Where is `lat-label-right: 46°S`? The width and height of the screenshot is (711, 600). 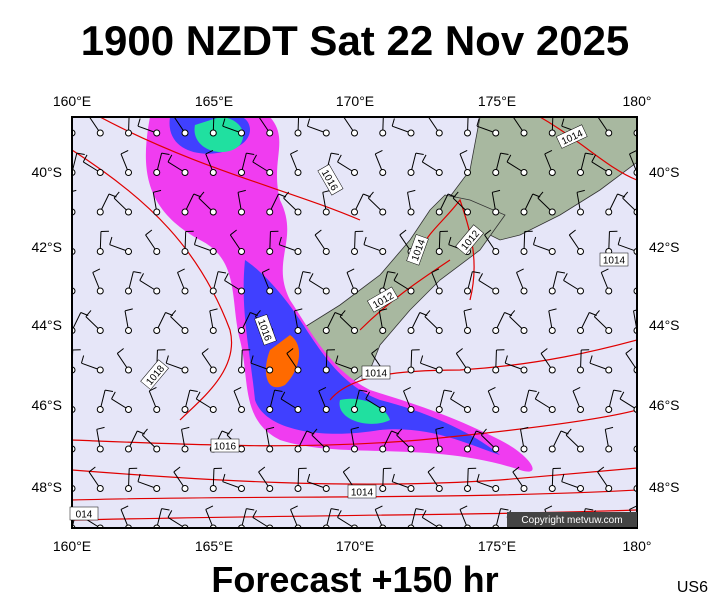
lat-label-right: 46°S is located at coordinates (664, 405).